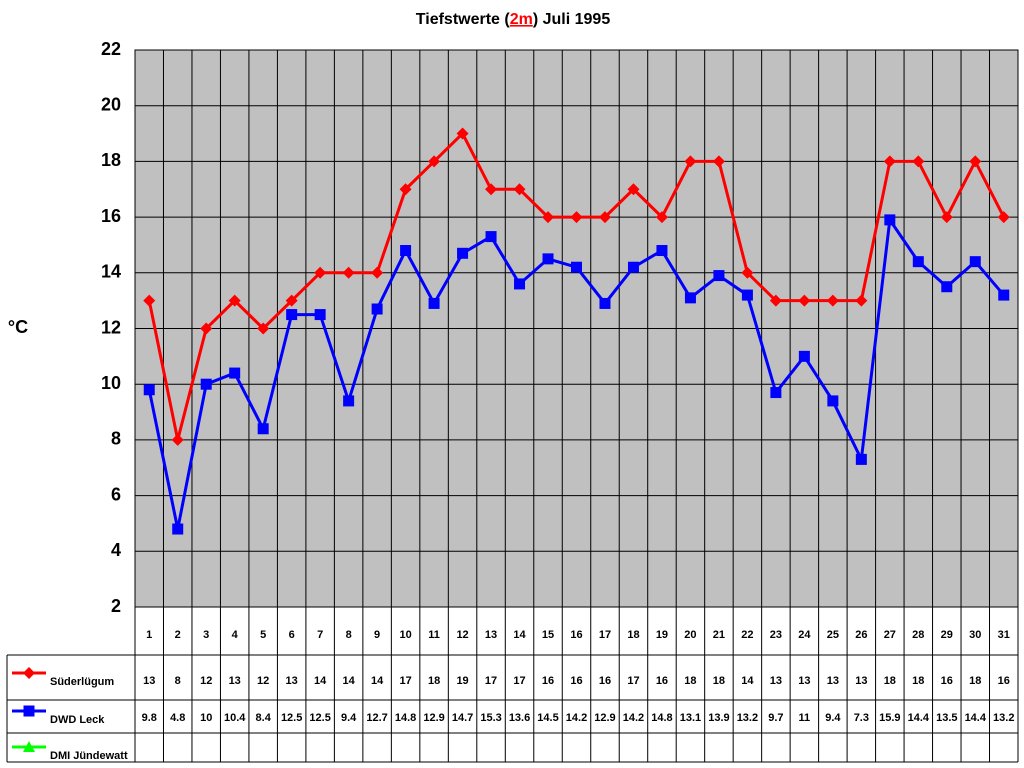 The width and height of the screenshot is (1024, 768). I want to click on legend-label: DWD Leck, so click(77, 720).